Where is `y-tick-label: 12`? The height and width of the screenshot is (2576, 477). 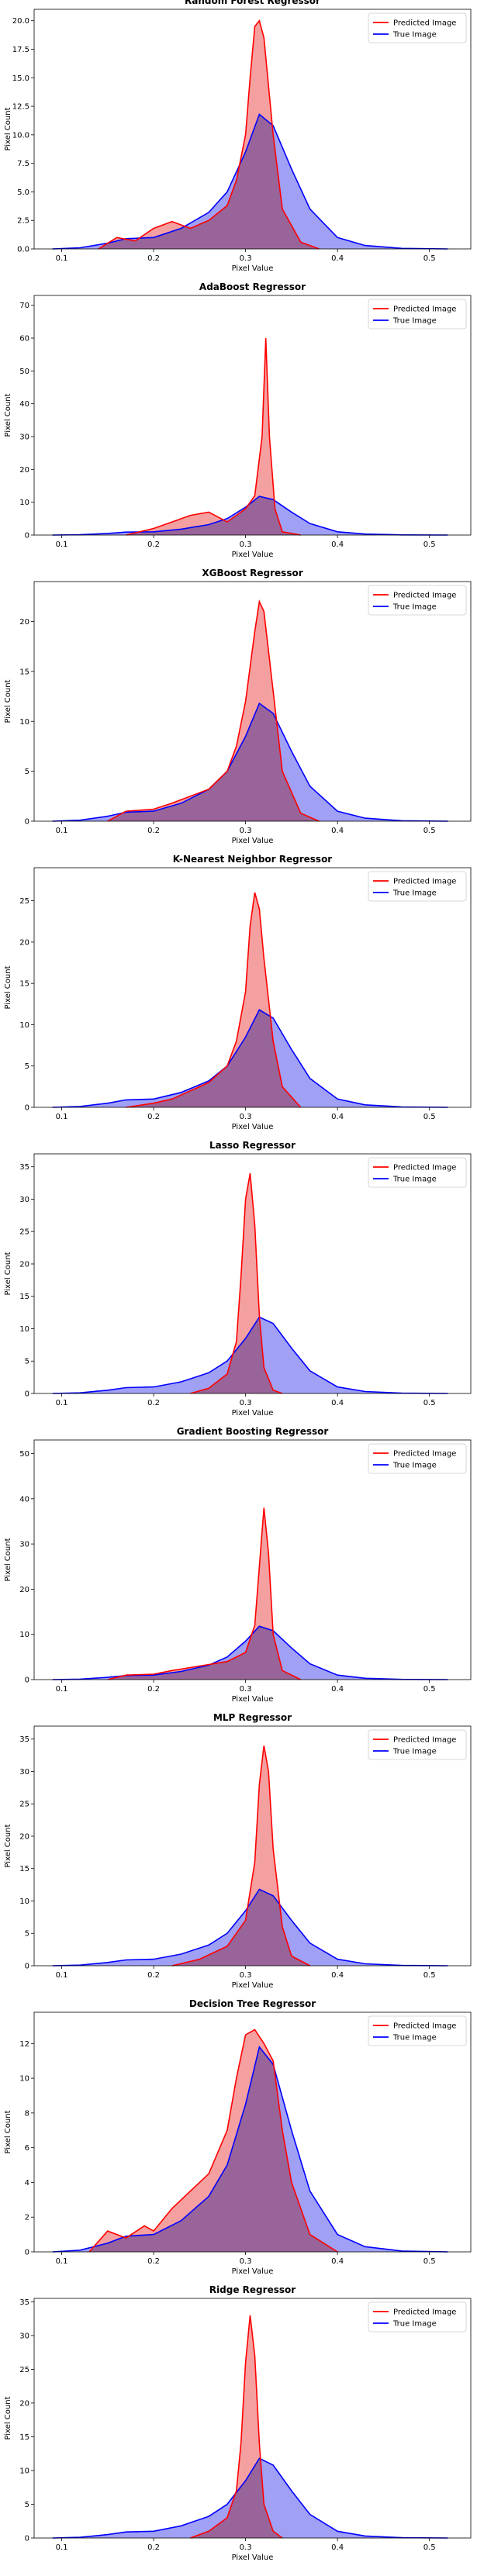
y-tick-label: 12 is located at coordinates (24, 2045).